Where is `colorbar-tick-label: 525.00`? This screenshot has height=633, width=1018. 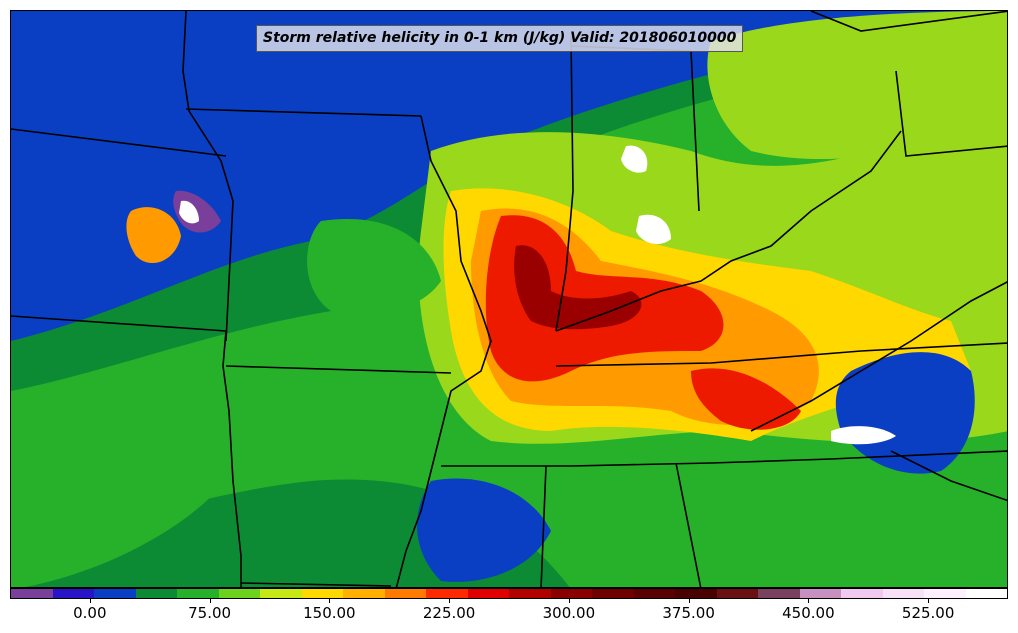 colorbar-tick-label: 525.00 is located at coordinates (928, 613).